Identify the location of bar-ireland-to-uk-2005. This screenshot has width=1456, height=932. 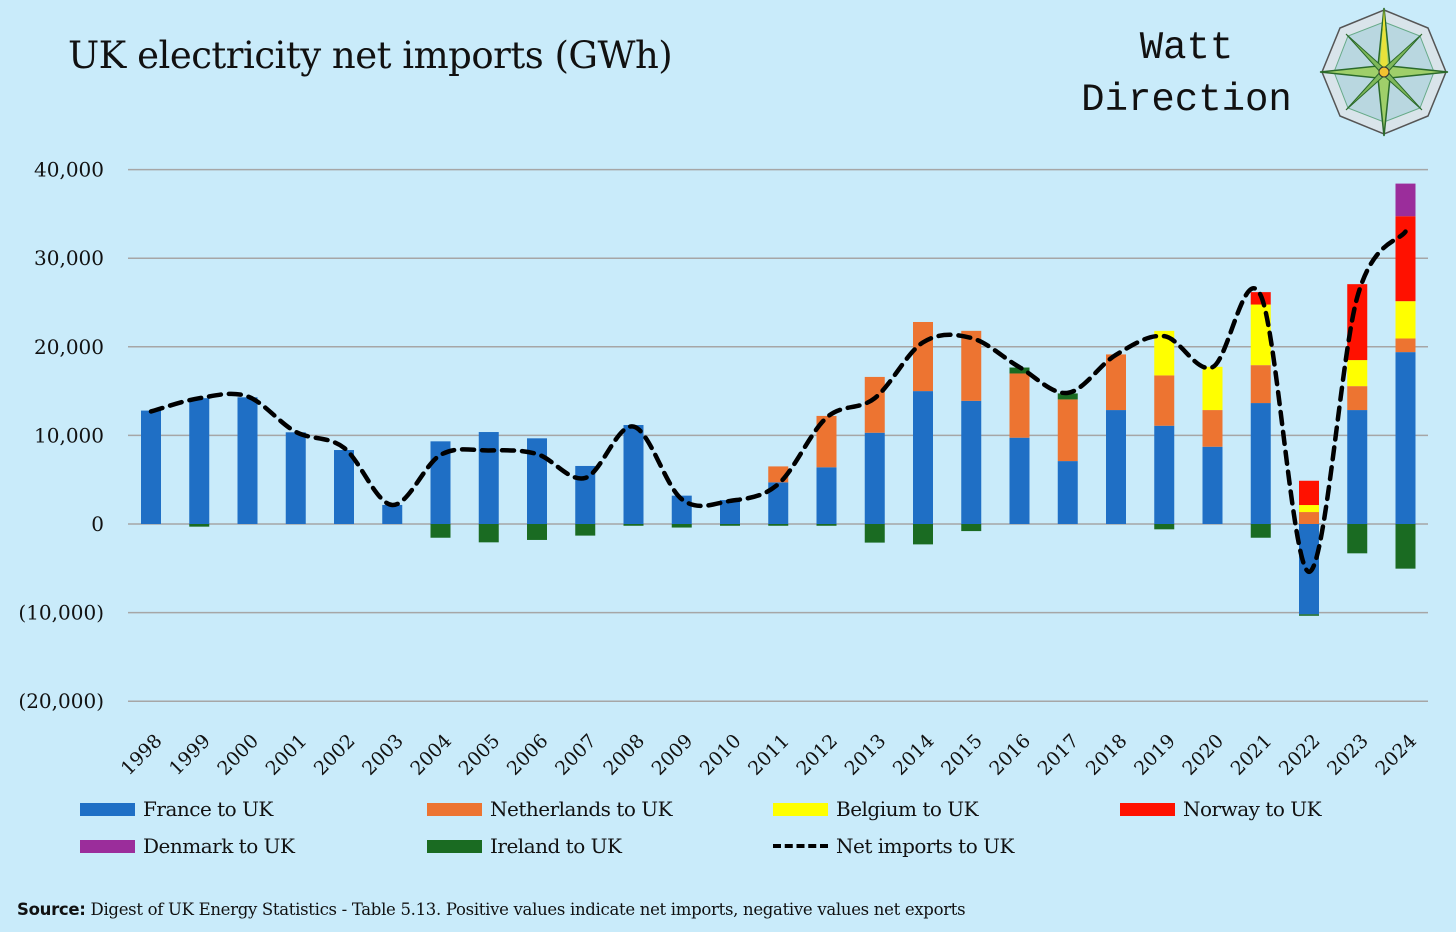
(488, 533).